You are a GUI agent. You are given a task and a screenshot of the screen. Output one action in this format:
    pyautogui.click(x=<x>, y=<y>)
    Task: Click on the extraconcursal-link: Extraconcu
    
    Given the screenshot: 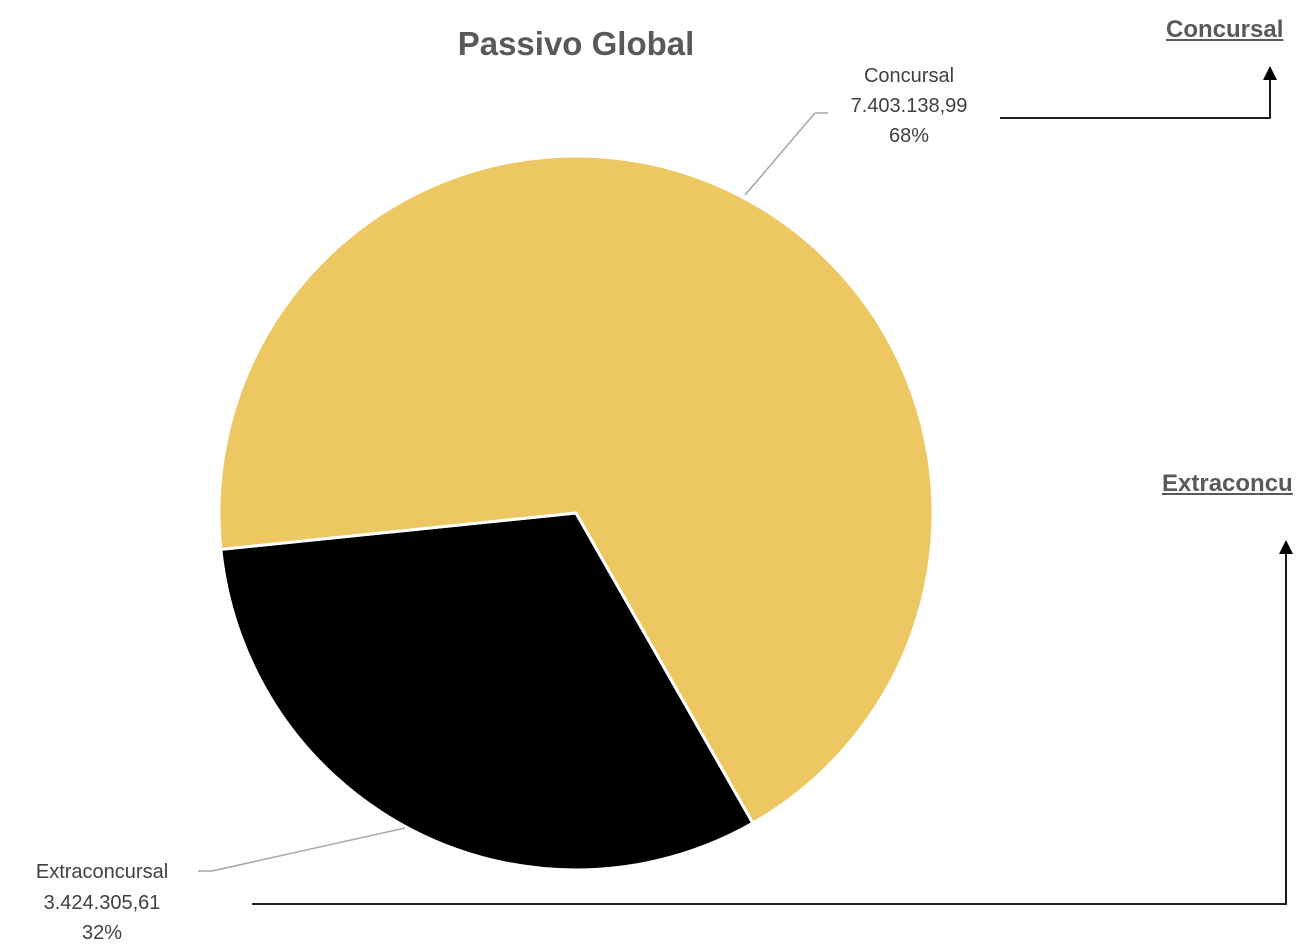 What is the action you would take?
    pyautogui.click(x=1227, y=483)
    